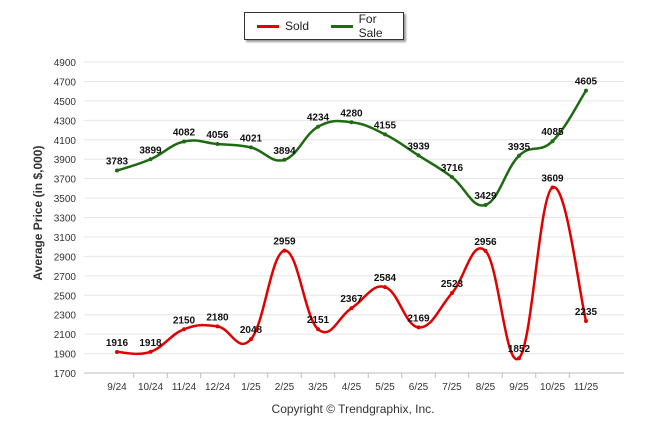 The image size is (646, 434). I want to click on data-label: 3609, so click(552, 178).